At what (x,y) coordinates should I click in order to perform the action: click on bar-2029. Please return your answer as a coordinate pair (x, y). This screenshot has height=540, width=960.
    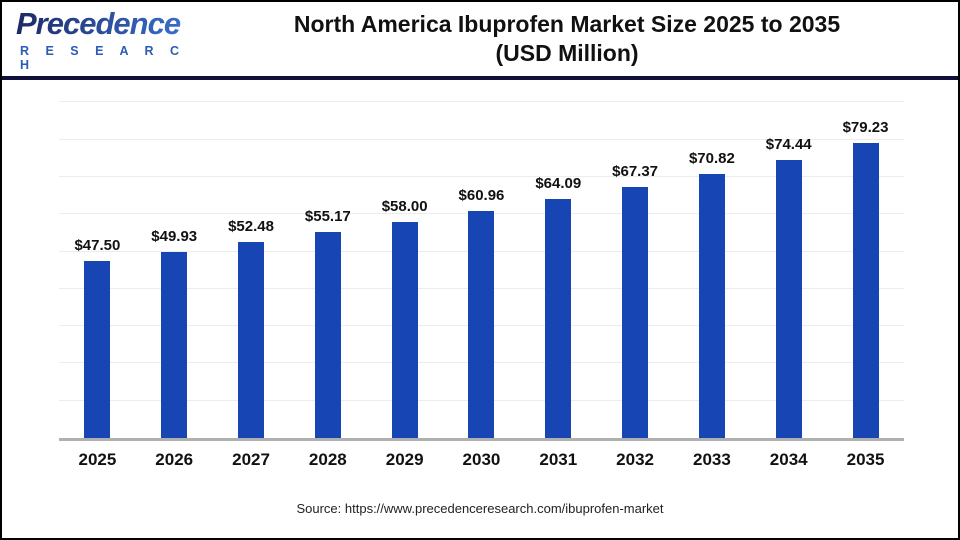
    Looking at the image, I should click on (404, 329).